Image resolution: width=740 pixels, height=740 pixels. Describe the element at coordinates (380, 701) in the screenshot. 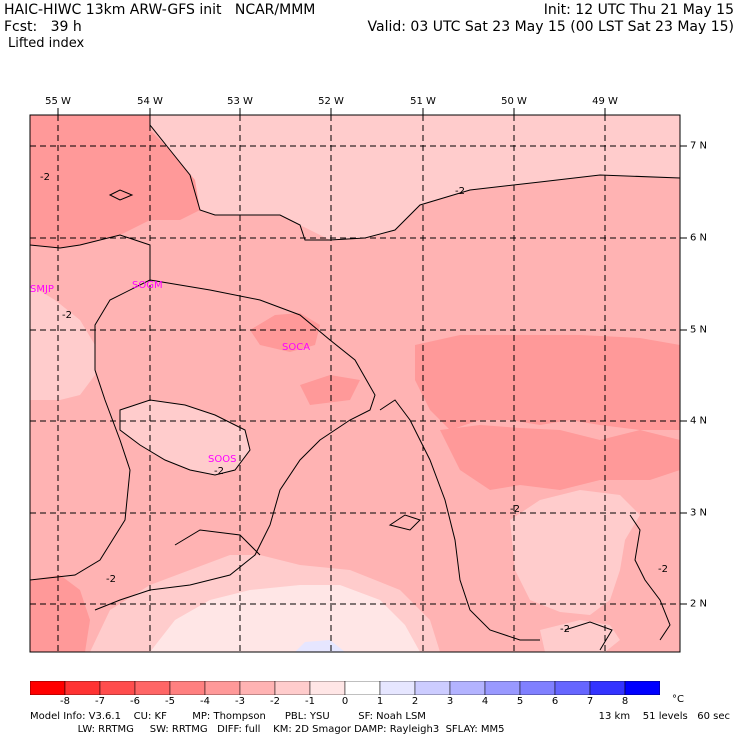

I see `color-scale-tick-label: 1` at that location.